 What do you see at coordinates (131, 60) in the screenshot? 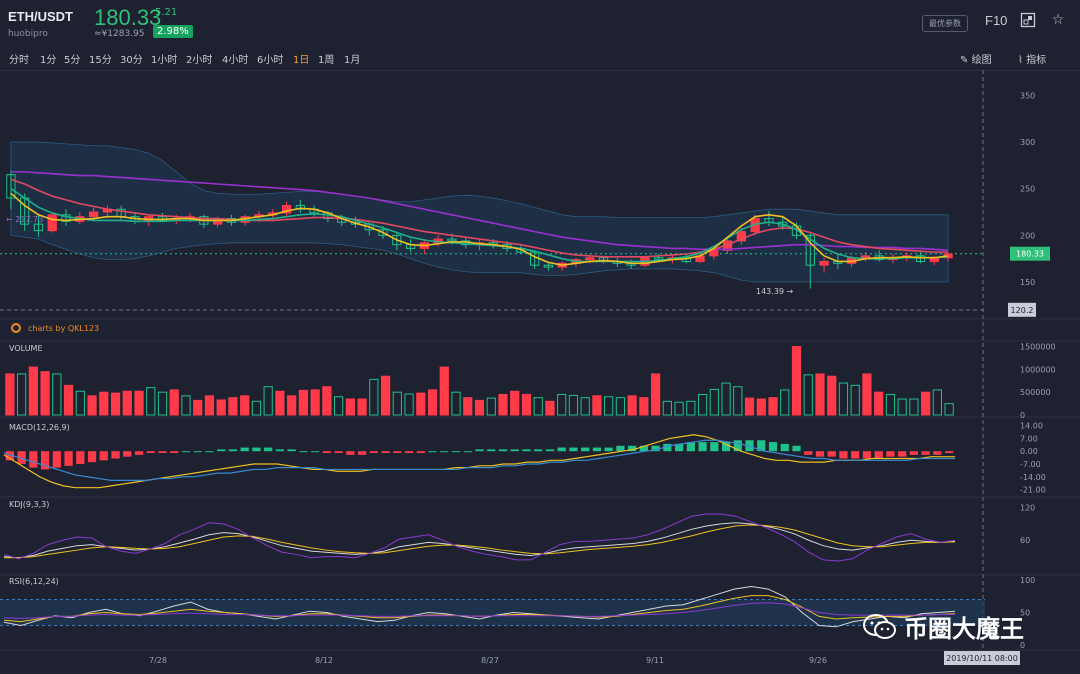
I see `tab-4: 30分` at bounding box center [131, 60].